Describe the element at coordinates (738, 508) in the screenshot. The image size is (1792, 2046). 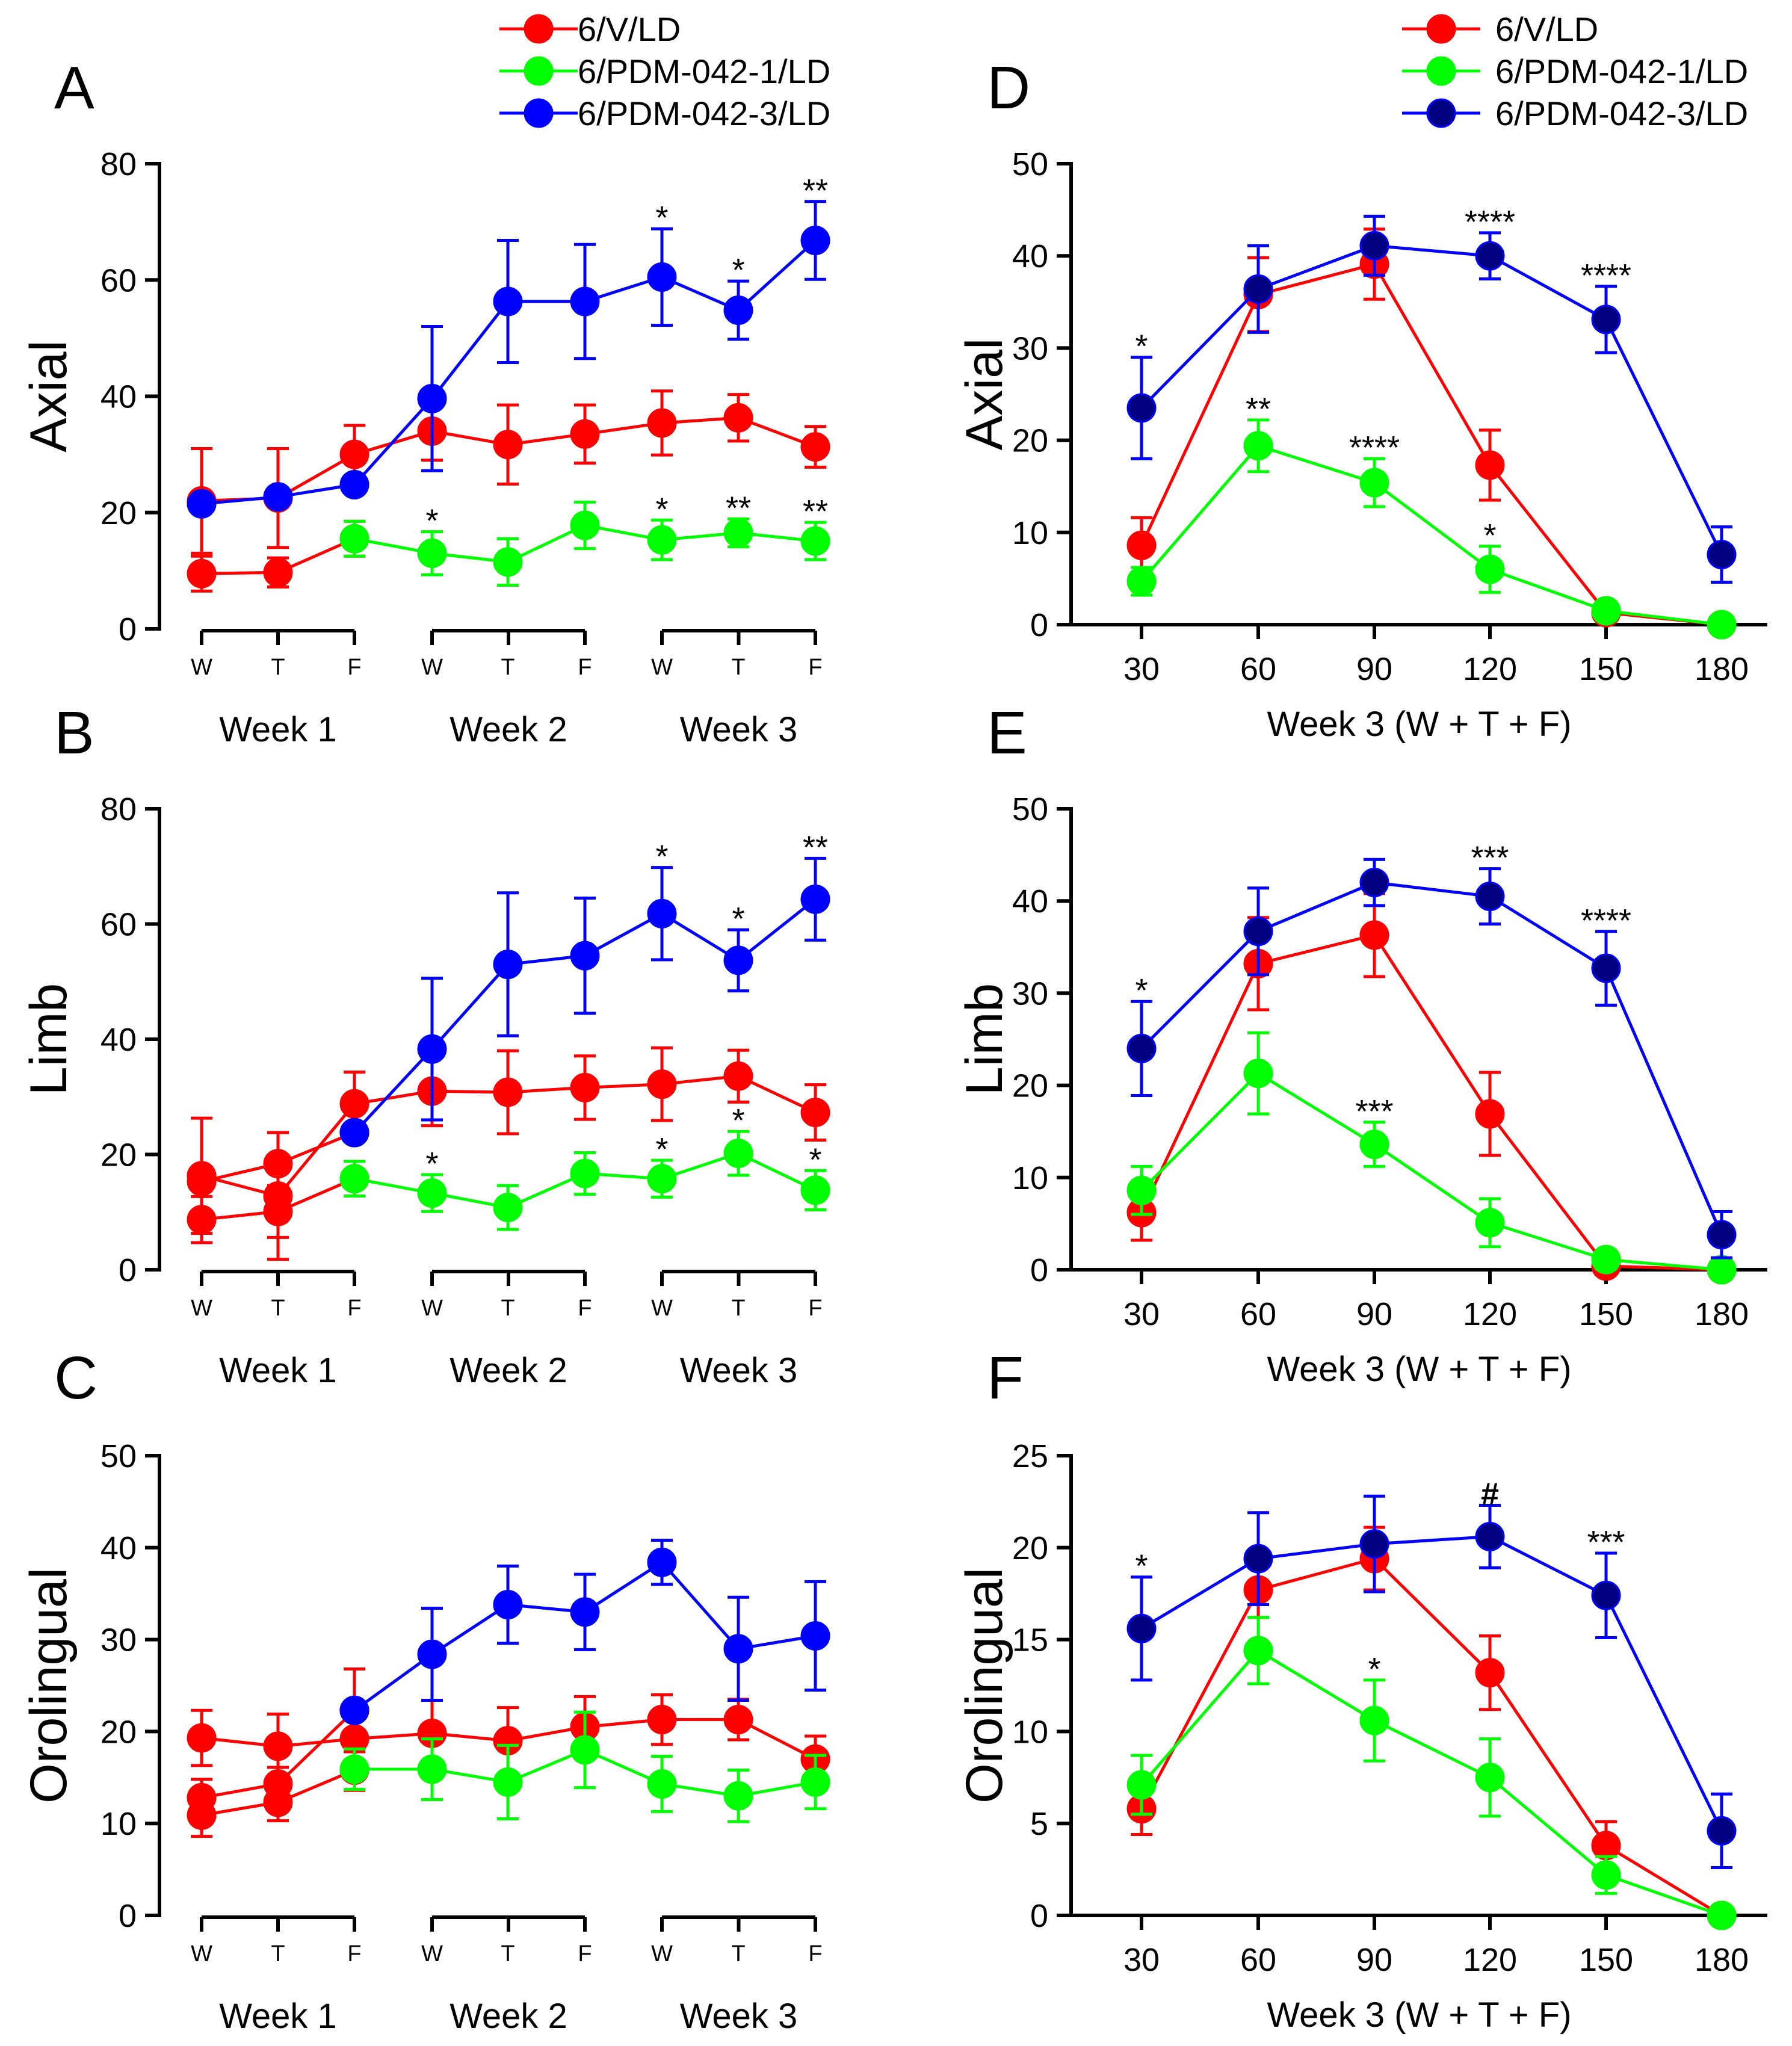
I see `significance-marker: **` at that location.